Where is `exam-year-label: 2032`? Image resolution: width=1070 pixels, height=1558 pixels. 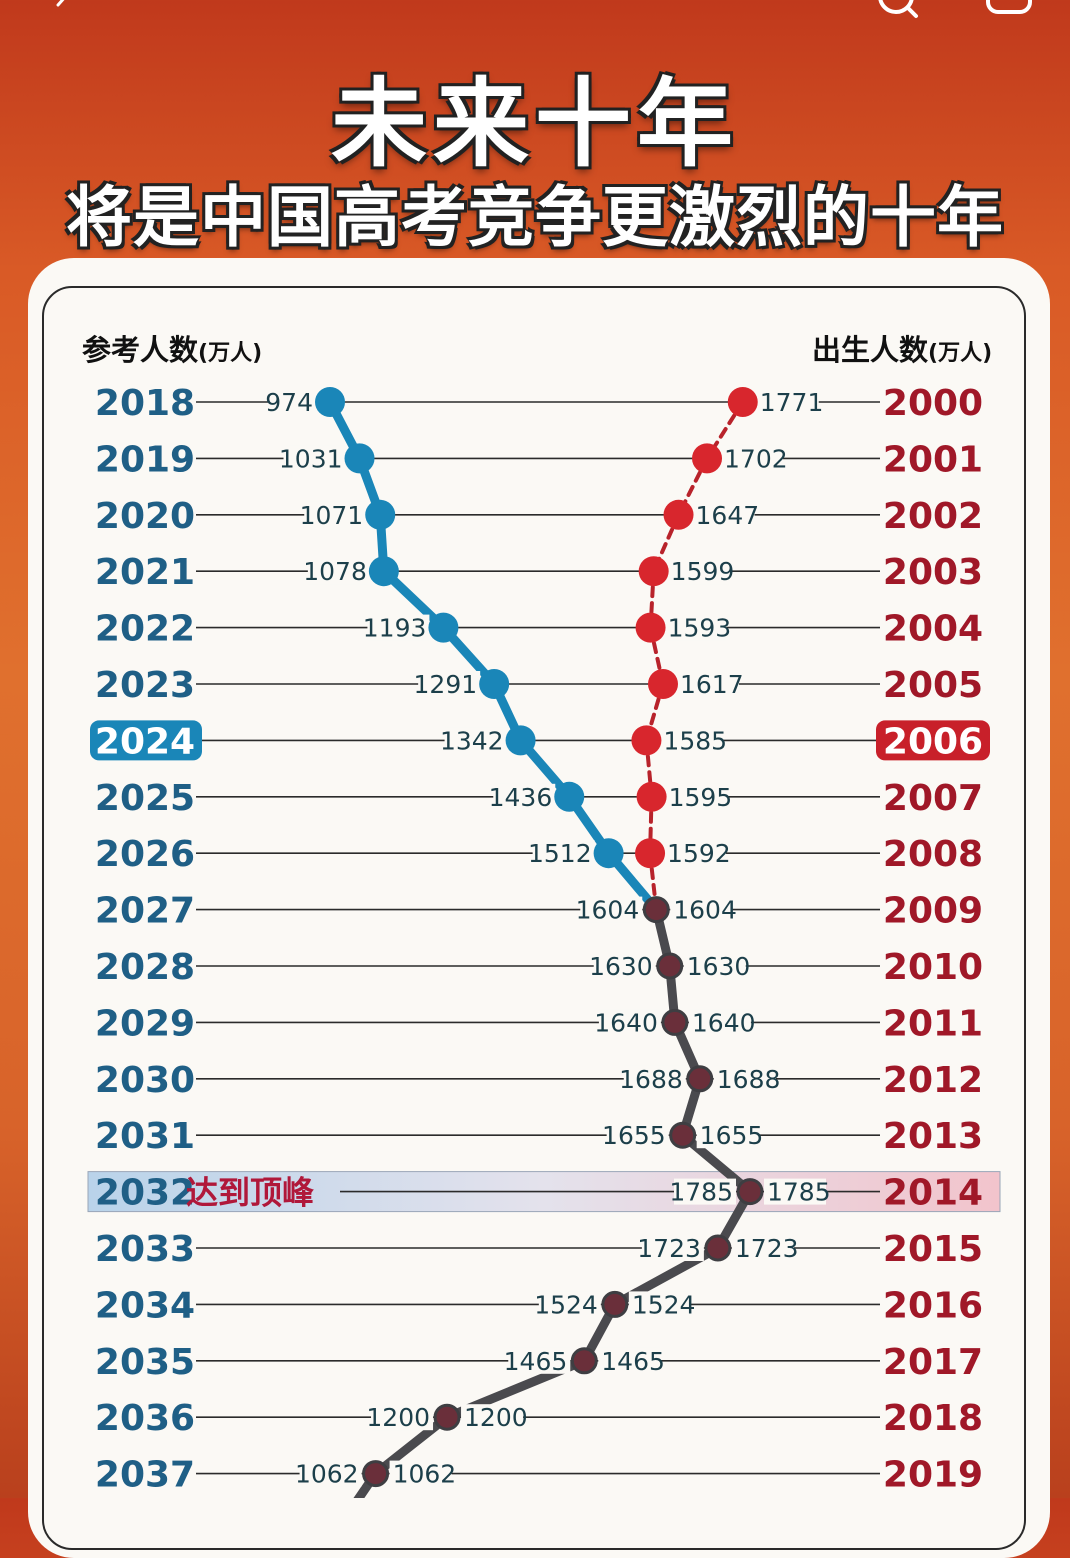 exam-year-label: 2032 is located at coordinates (145, 1193).